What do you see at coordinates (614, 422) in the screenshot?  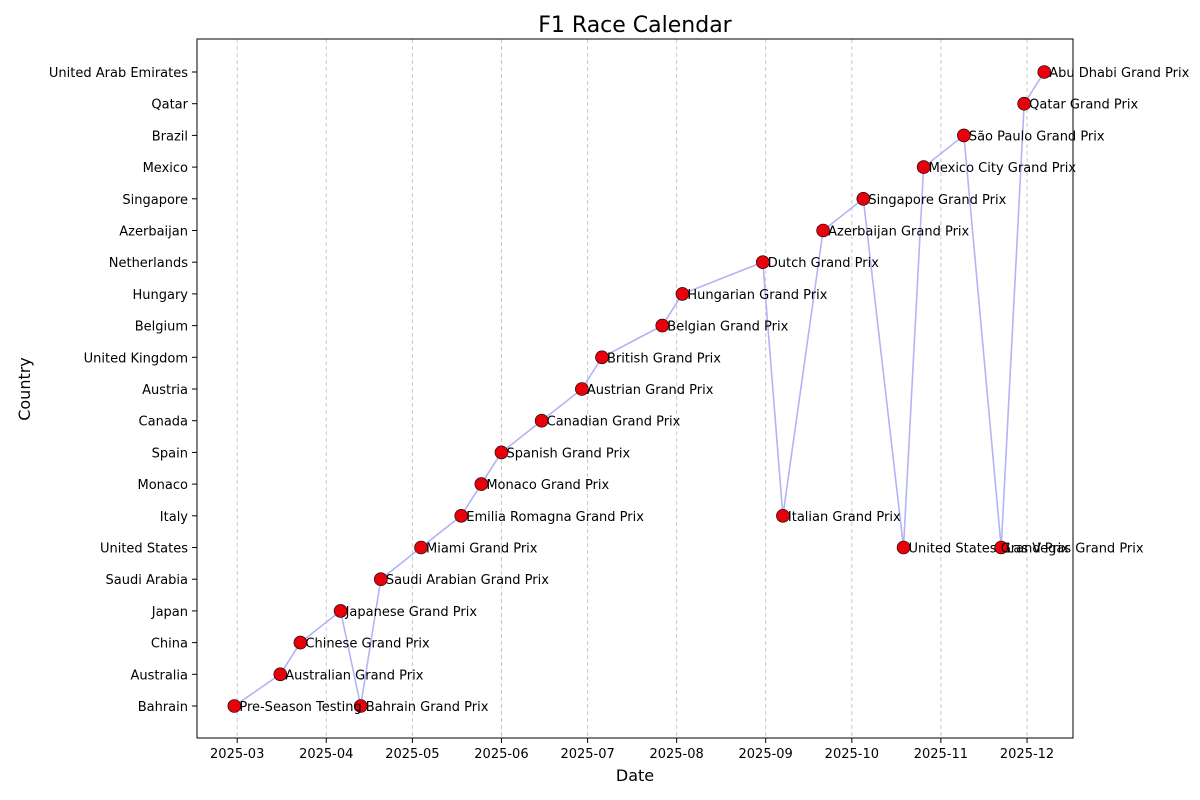 I see `race-label: Canadian Grand Prix` at bounding box center [614, 422].